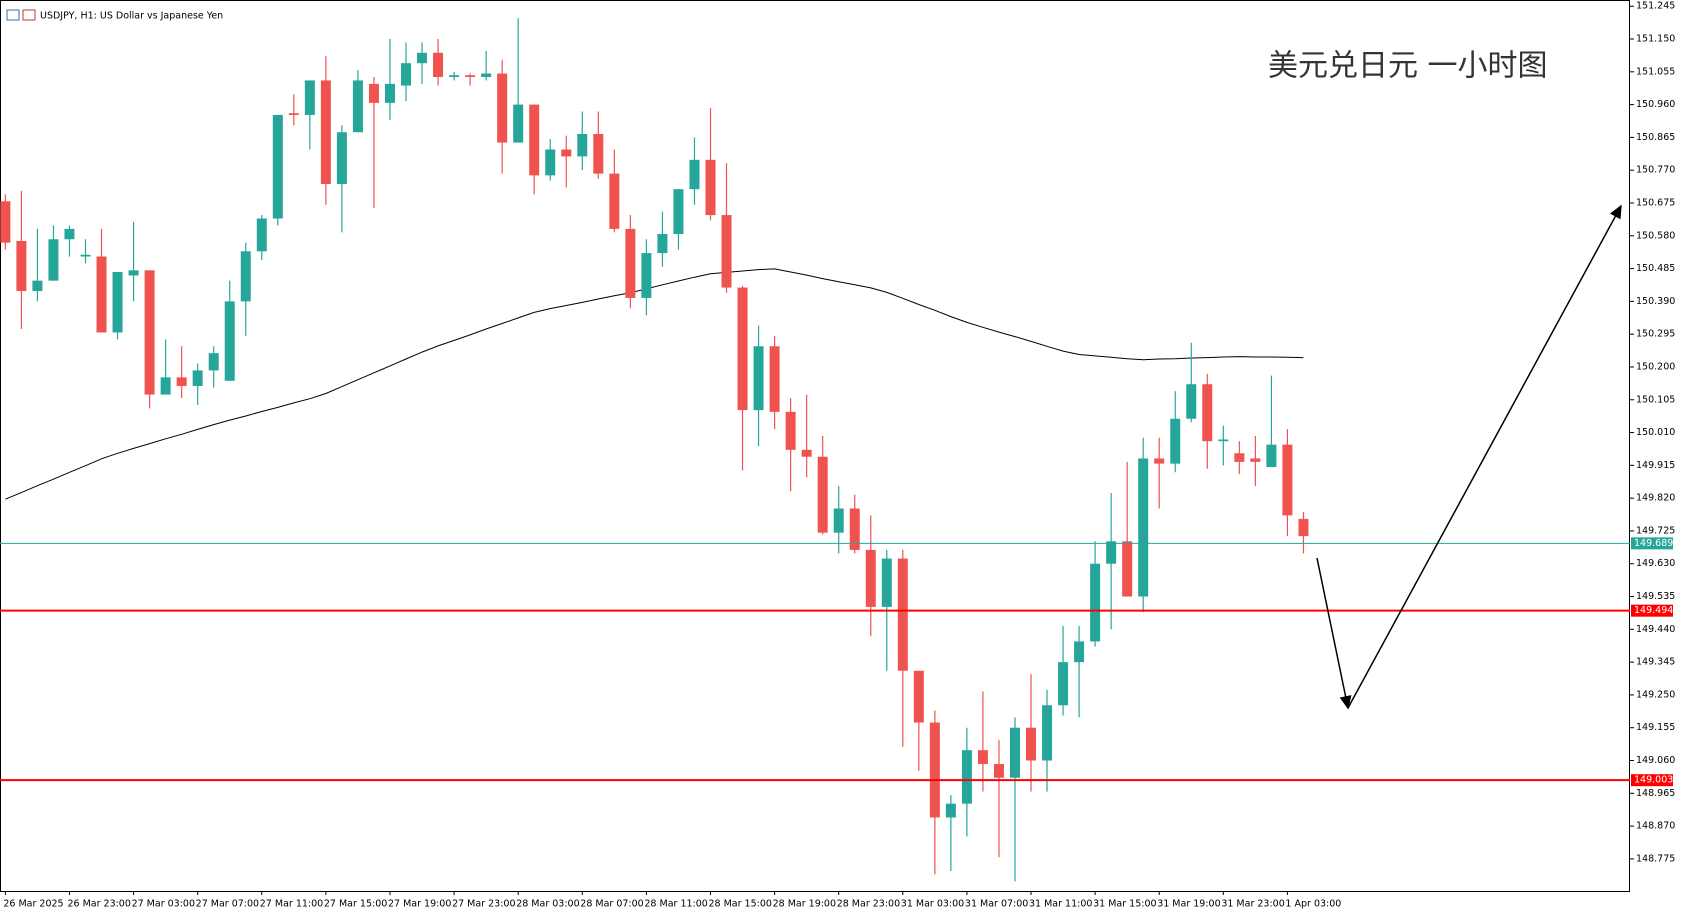 Image resolution: width=1682 pixels, height=914 pixels. Describe the element at coordinates (1655, 498) in the screenshot. I see `y-tick-label: 149.820` at that location.